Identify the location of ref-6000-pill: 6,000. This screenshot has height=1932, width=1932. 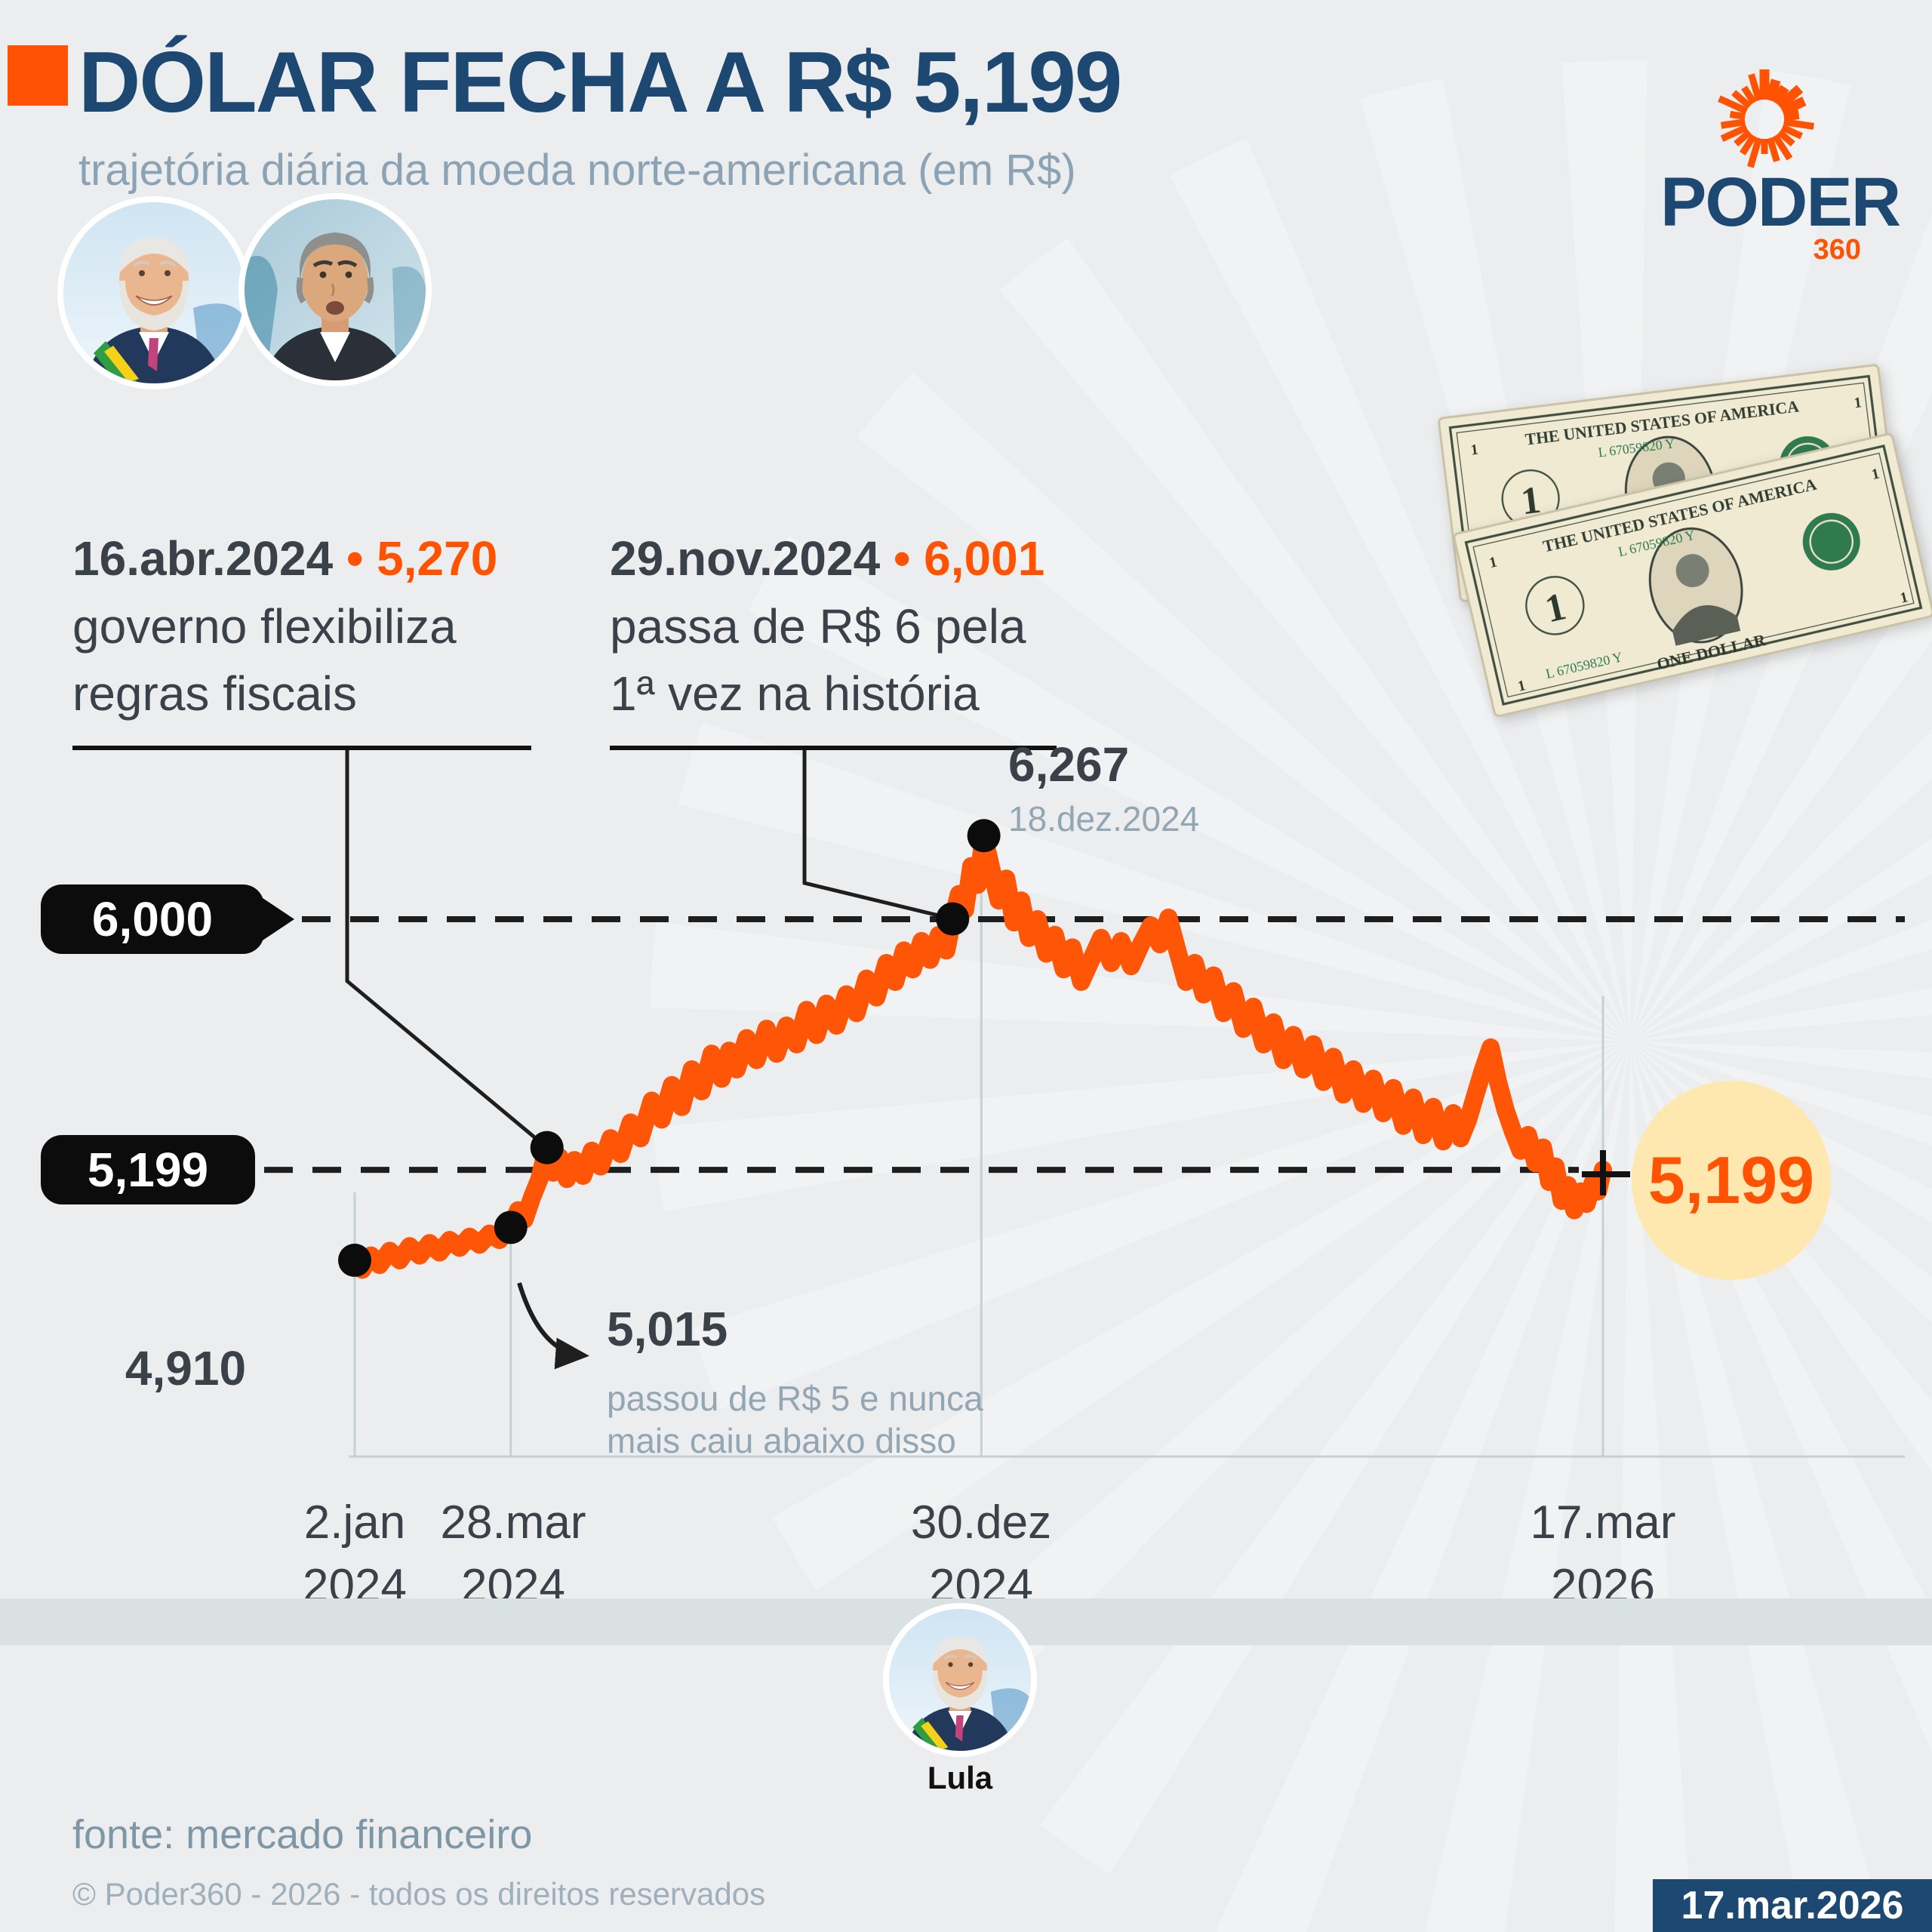
(167, 919).